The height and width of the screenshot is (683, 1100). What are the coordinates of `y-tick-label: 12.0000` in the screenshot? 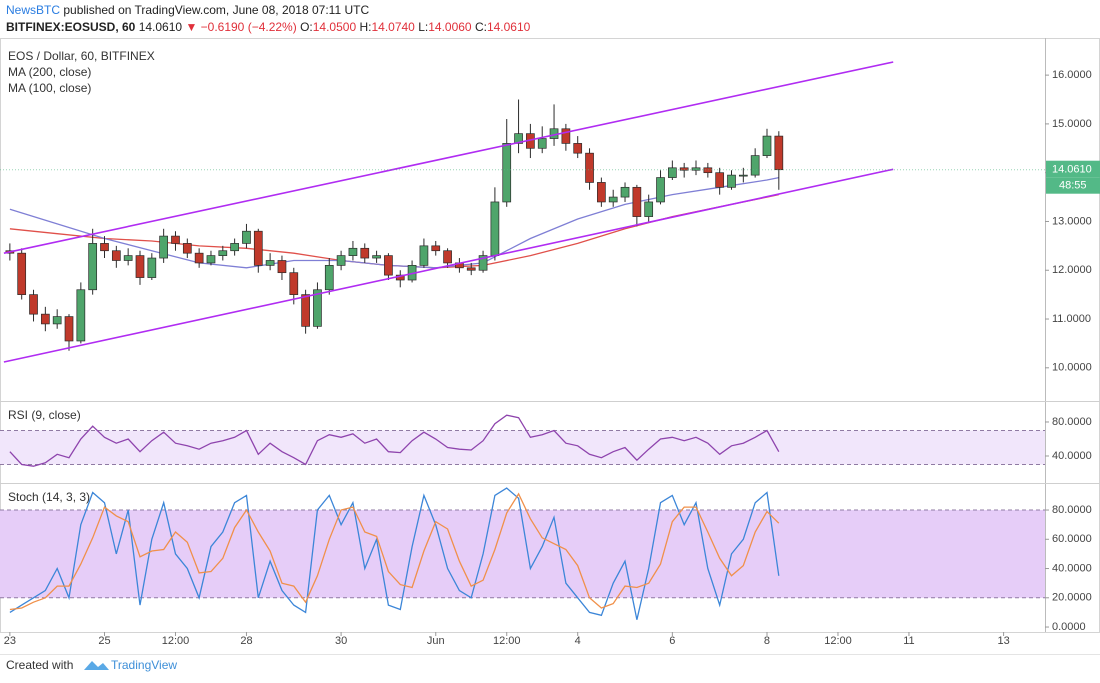 It's located at (1072, 270).